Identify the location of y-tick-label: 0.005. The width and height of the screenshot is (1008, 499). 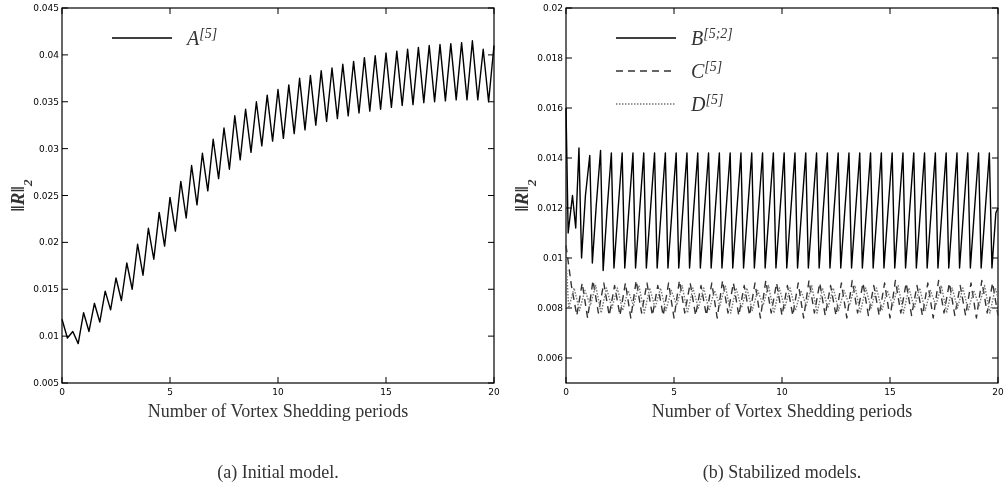
(46, 383).